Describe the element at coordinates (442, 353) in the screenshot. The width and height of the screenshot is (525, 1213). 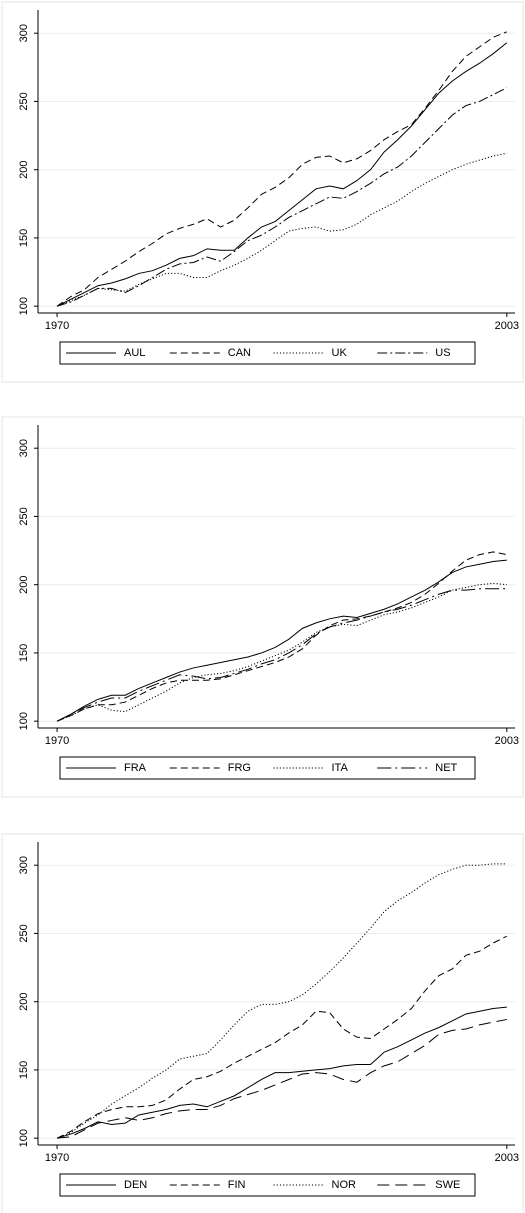
I see `legend-label: US` at that location.